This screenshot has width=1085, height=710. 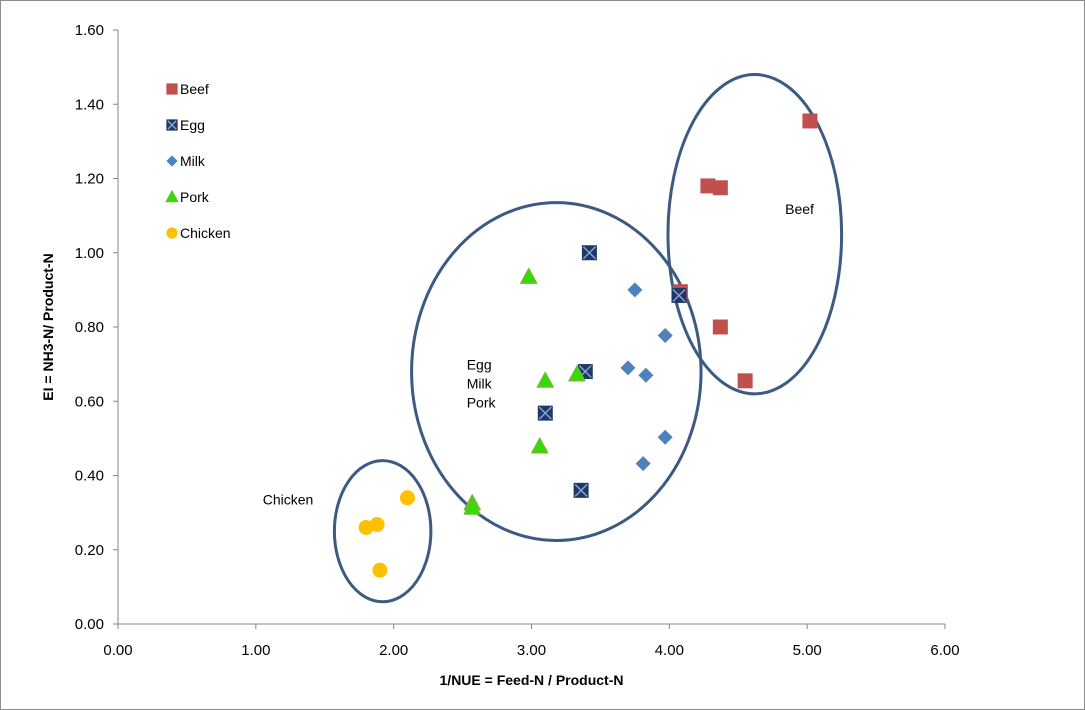 I want to click on legend-marker-beef, so click(x=172, y=89).